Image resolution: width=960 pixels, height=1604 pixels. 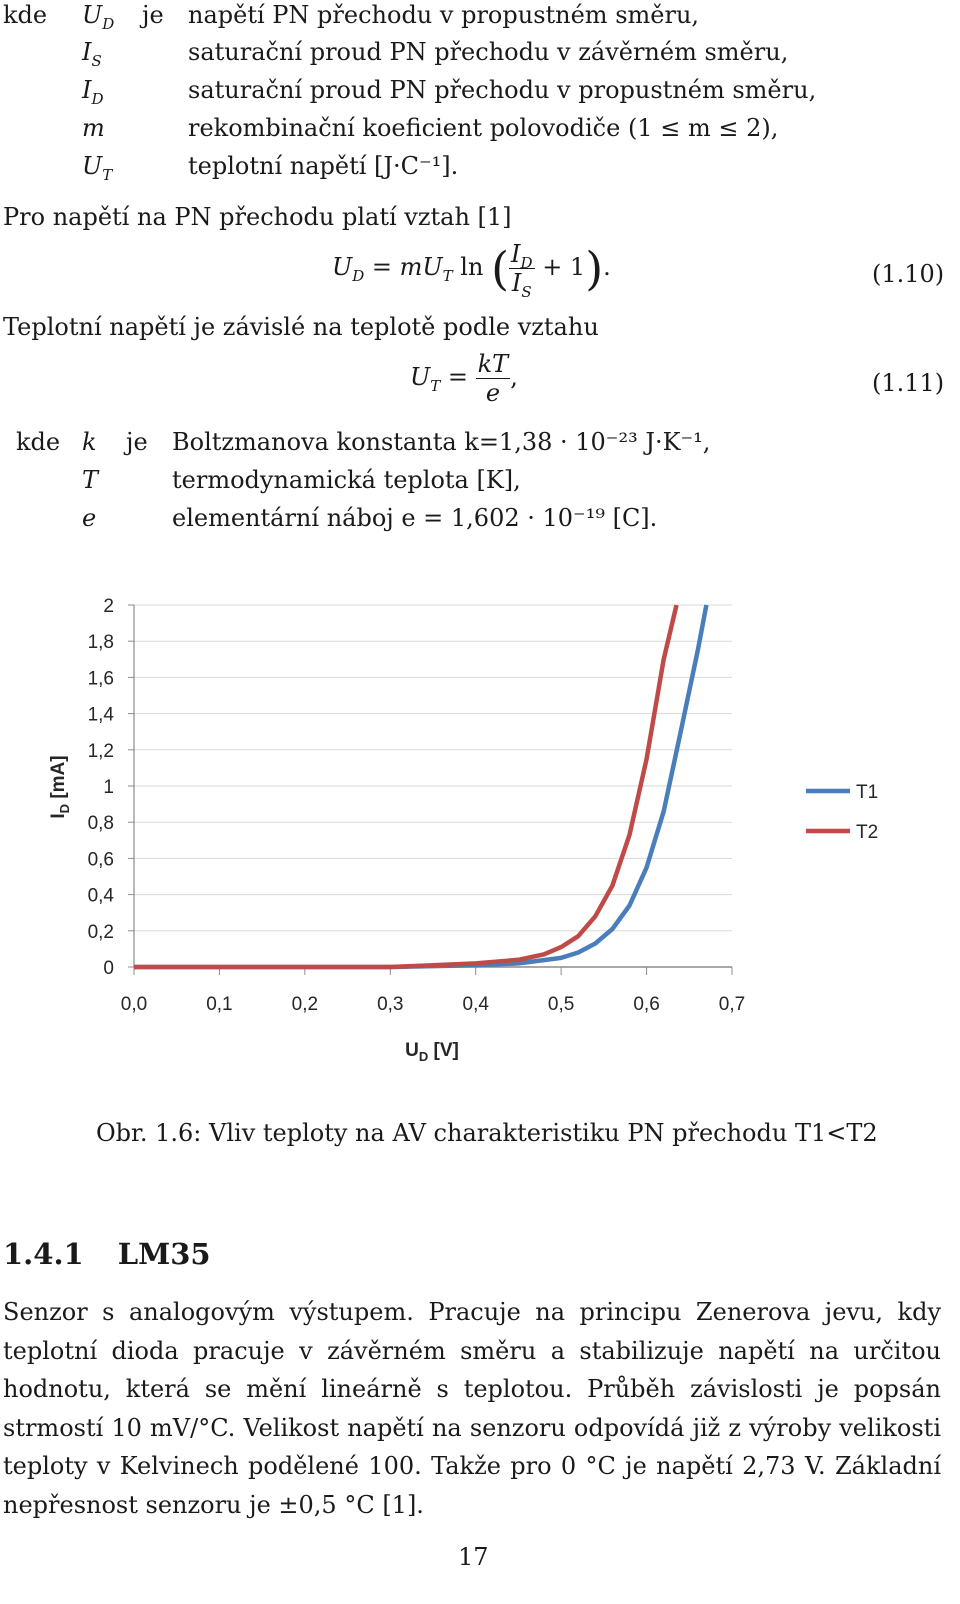 I want to click on y-tick-label: 1,6, so click(x=101, y=678).